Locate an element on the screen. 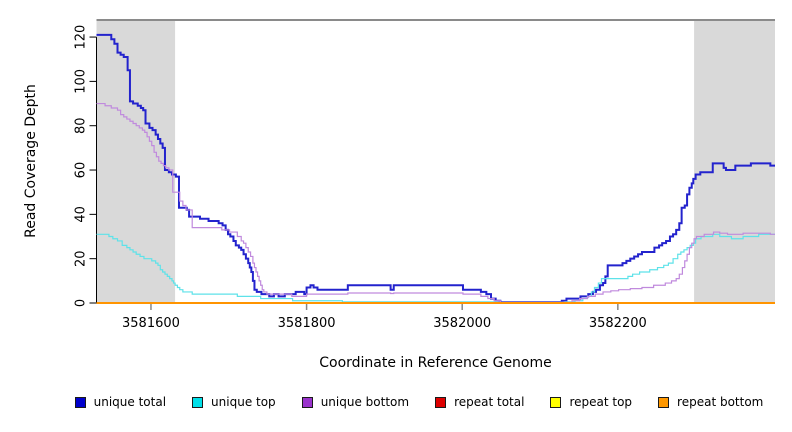 The image size is (792, 432). legend-item-repeat-total: repeat total is located at coordinates (479, 402).